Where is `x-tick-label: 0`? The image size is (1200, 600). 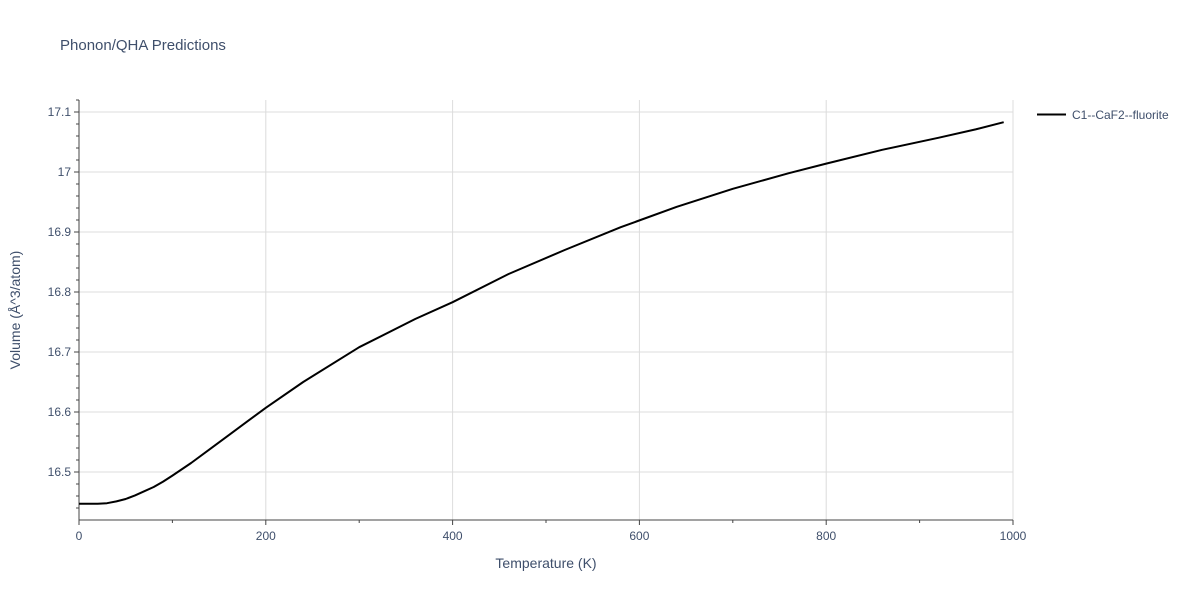 x-tick-label: 0 is located at coordinates (79, 536).